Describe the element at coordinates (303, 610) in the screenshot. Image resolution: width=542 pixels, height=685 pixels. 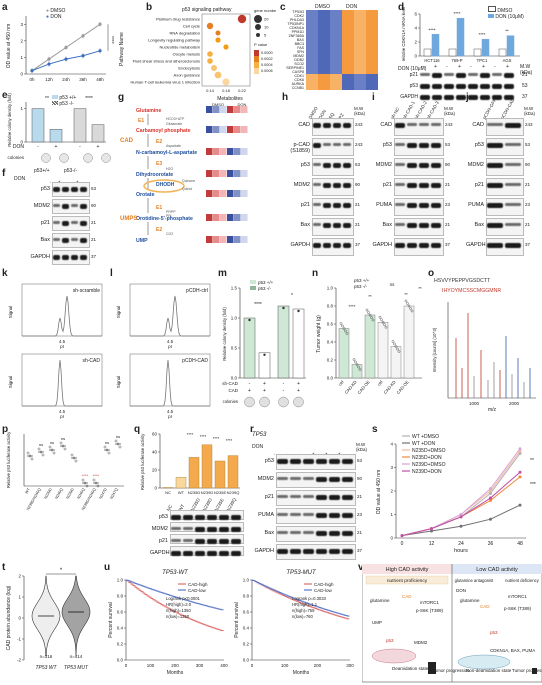
I see `panel-u-stat: n(high)=759` at that location.